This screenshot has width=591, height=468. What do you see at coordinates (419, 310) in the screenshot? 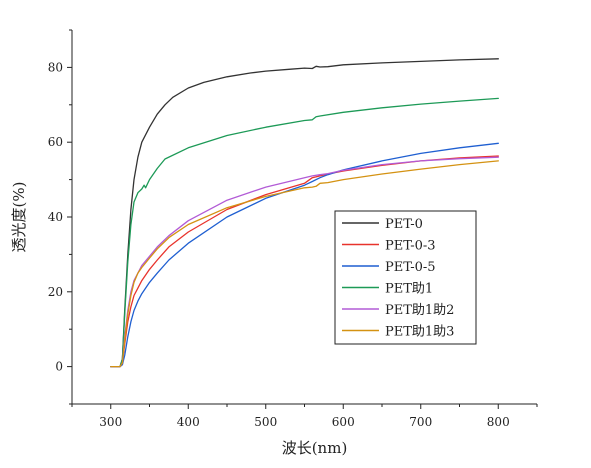
I see `legend-label-5: PET助1助2` at bounding box center [419, 310].